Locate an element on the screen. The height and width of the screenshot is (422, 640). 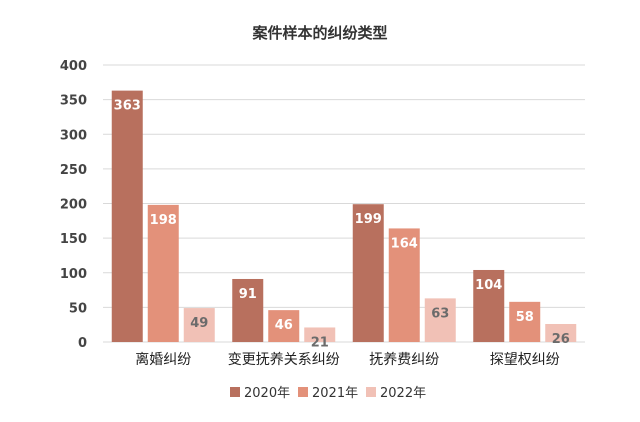
y-axis-tick-labels: 0 50 100 150 200 250 300 350 400 is located at coordinates (73, 205).